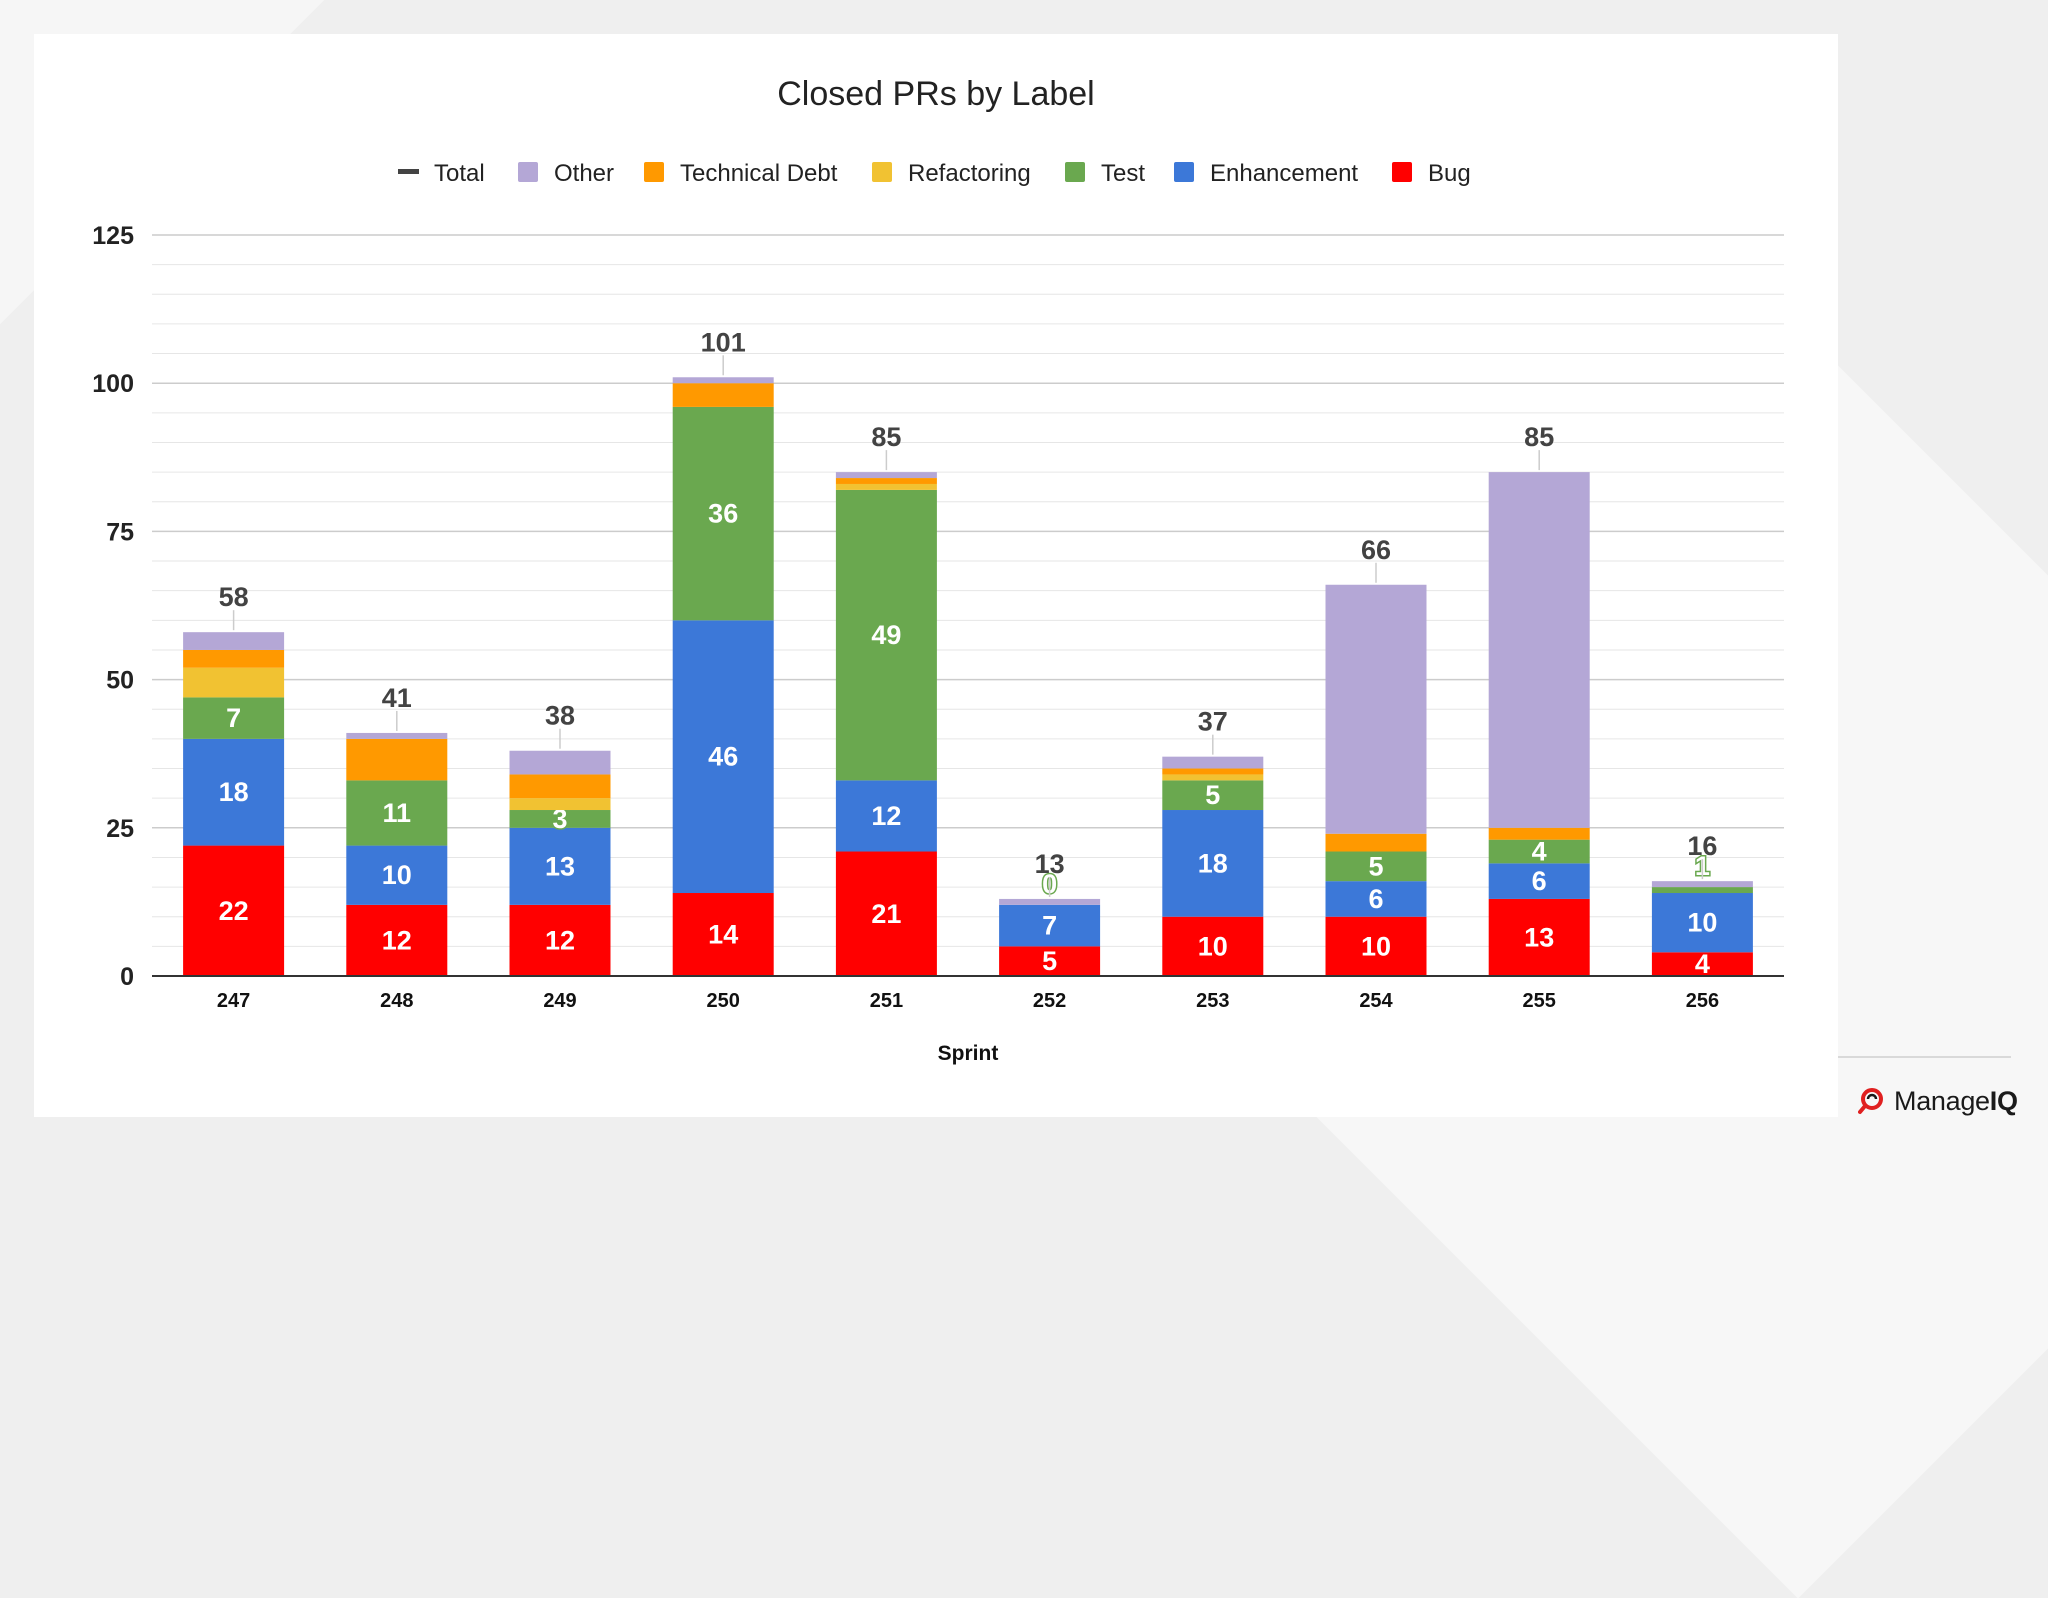 This screenshot has height=1598, width=2048. What do you see at coordinates (654, 172) in the screenshot?
I see `legend-swatch-technical-debt` at bounding box center [654, 172].